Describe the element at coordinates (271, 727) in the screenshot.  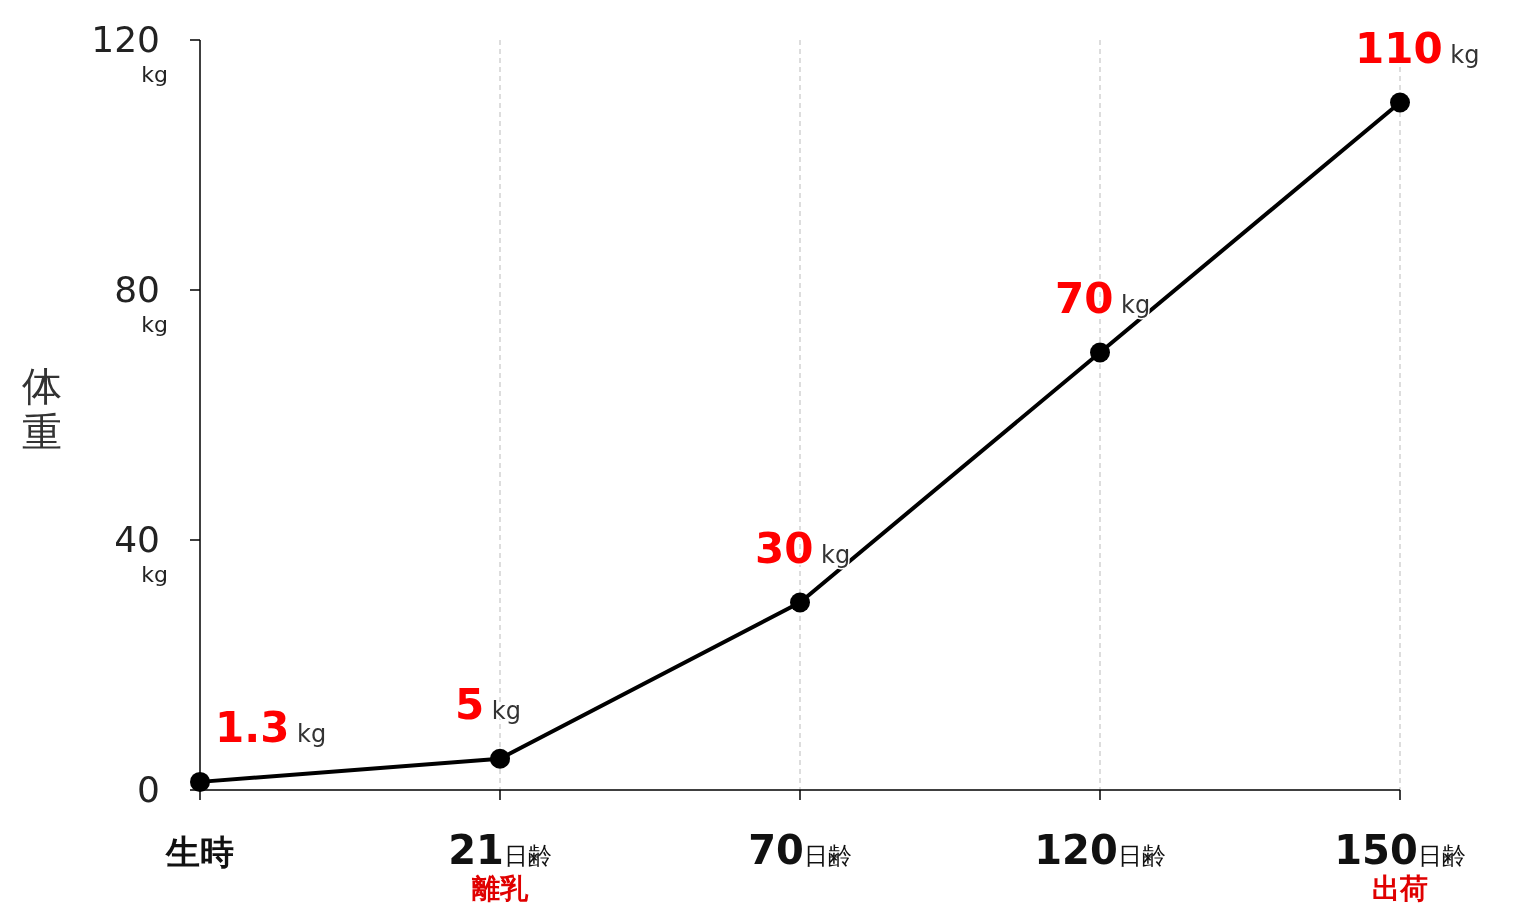
I see `text: 1.3 kg` at that location.